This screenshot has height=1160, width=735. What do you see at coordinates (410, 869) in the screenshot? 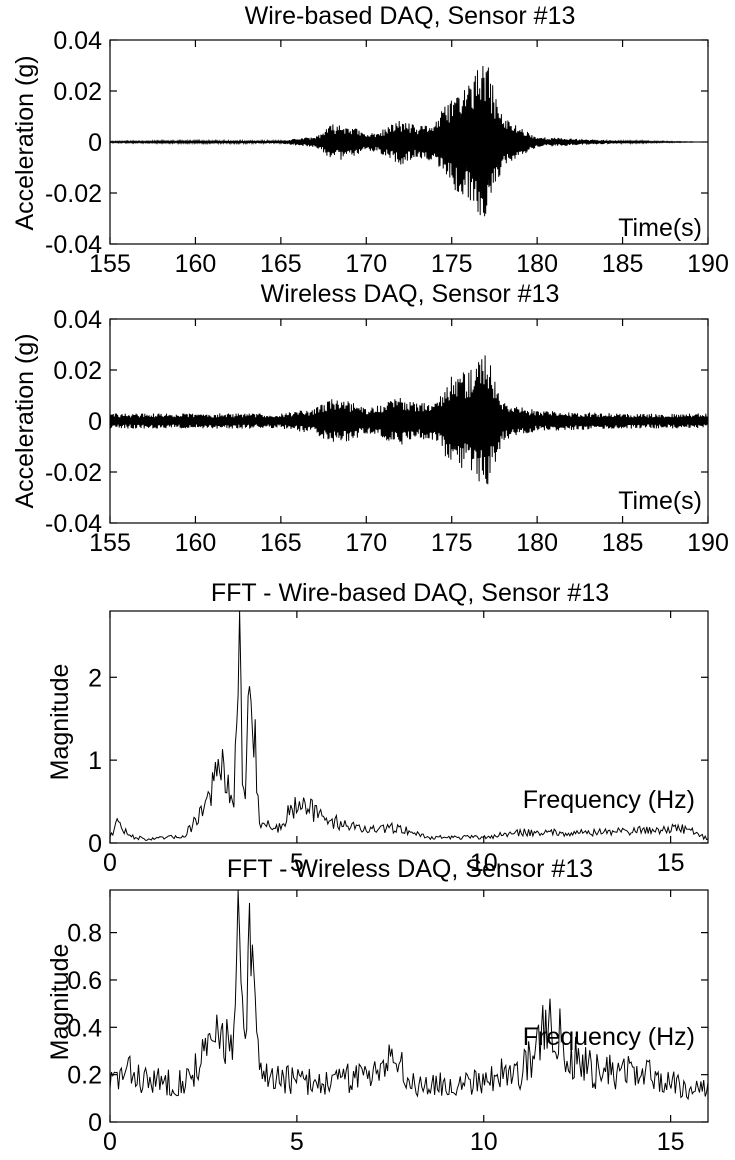
I see `chart-title: FFT - Wireless DAQ, Sensor #13` at bounding box center [410, 869].